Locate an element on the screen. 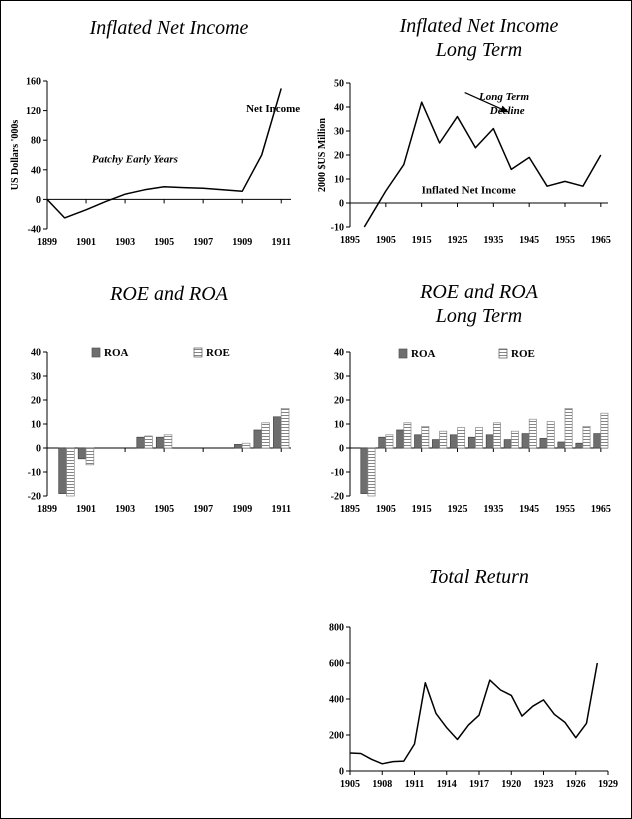 The height and width of the screenshot is (819, 632). y-tick-label: 50 is located at coordinates (339, 84).